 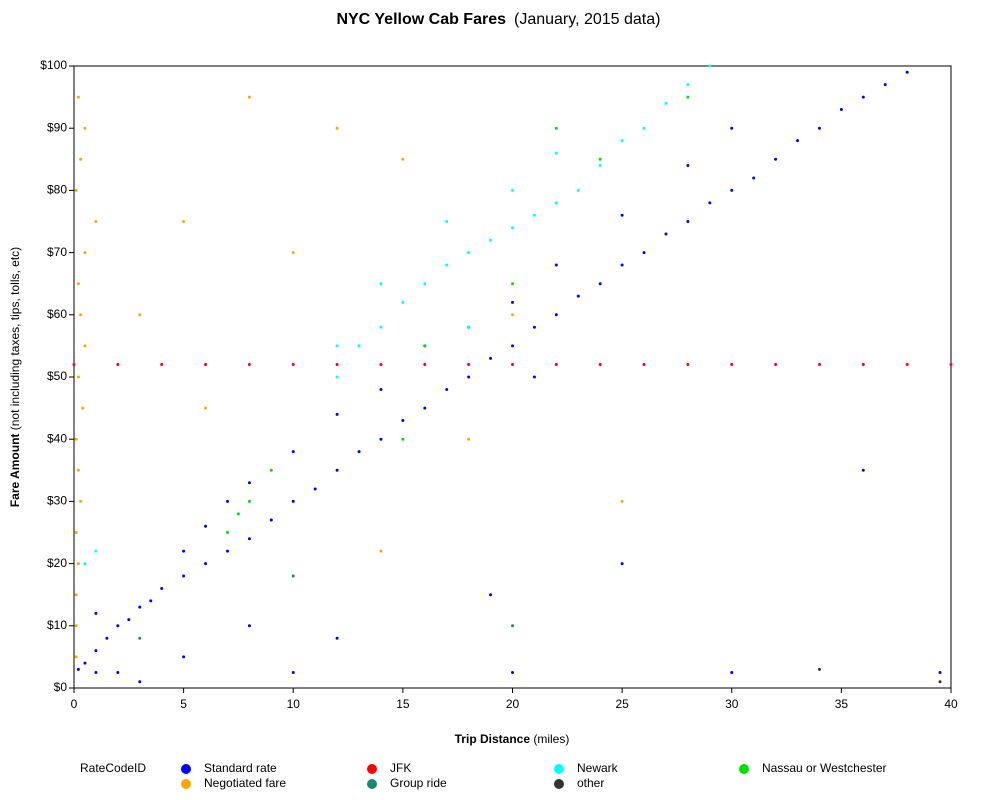 I want to click on x-tick-label: 25, so click(x=622, y=704).